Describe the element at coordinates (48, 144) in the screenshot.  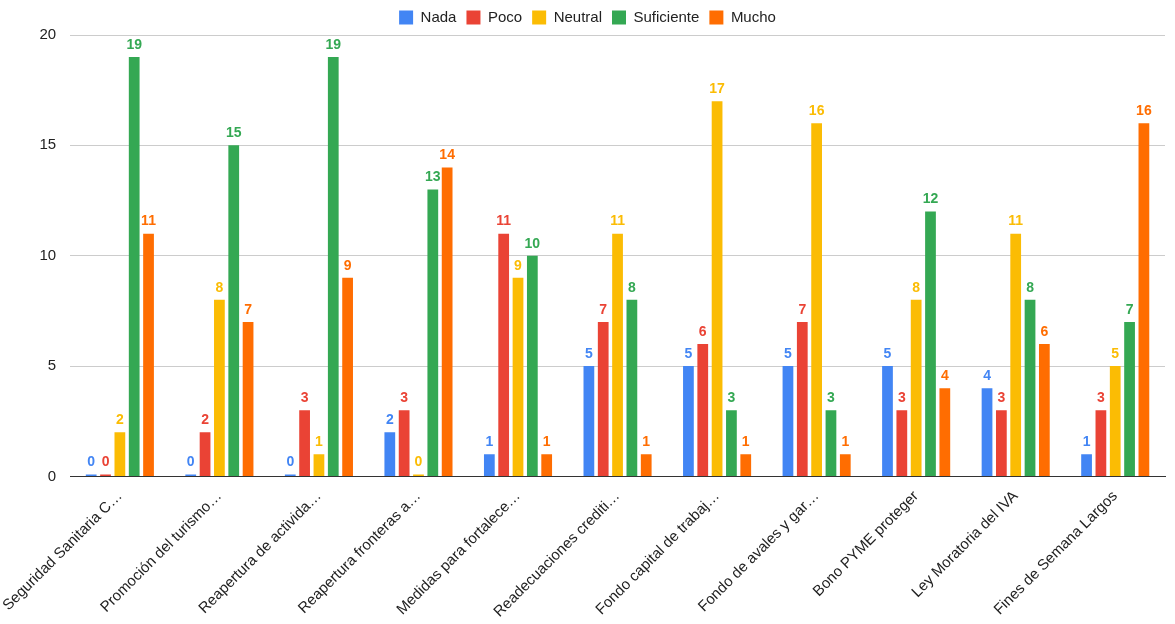
I see `y-tick-label: 15` at that location.